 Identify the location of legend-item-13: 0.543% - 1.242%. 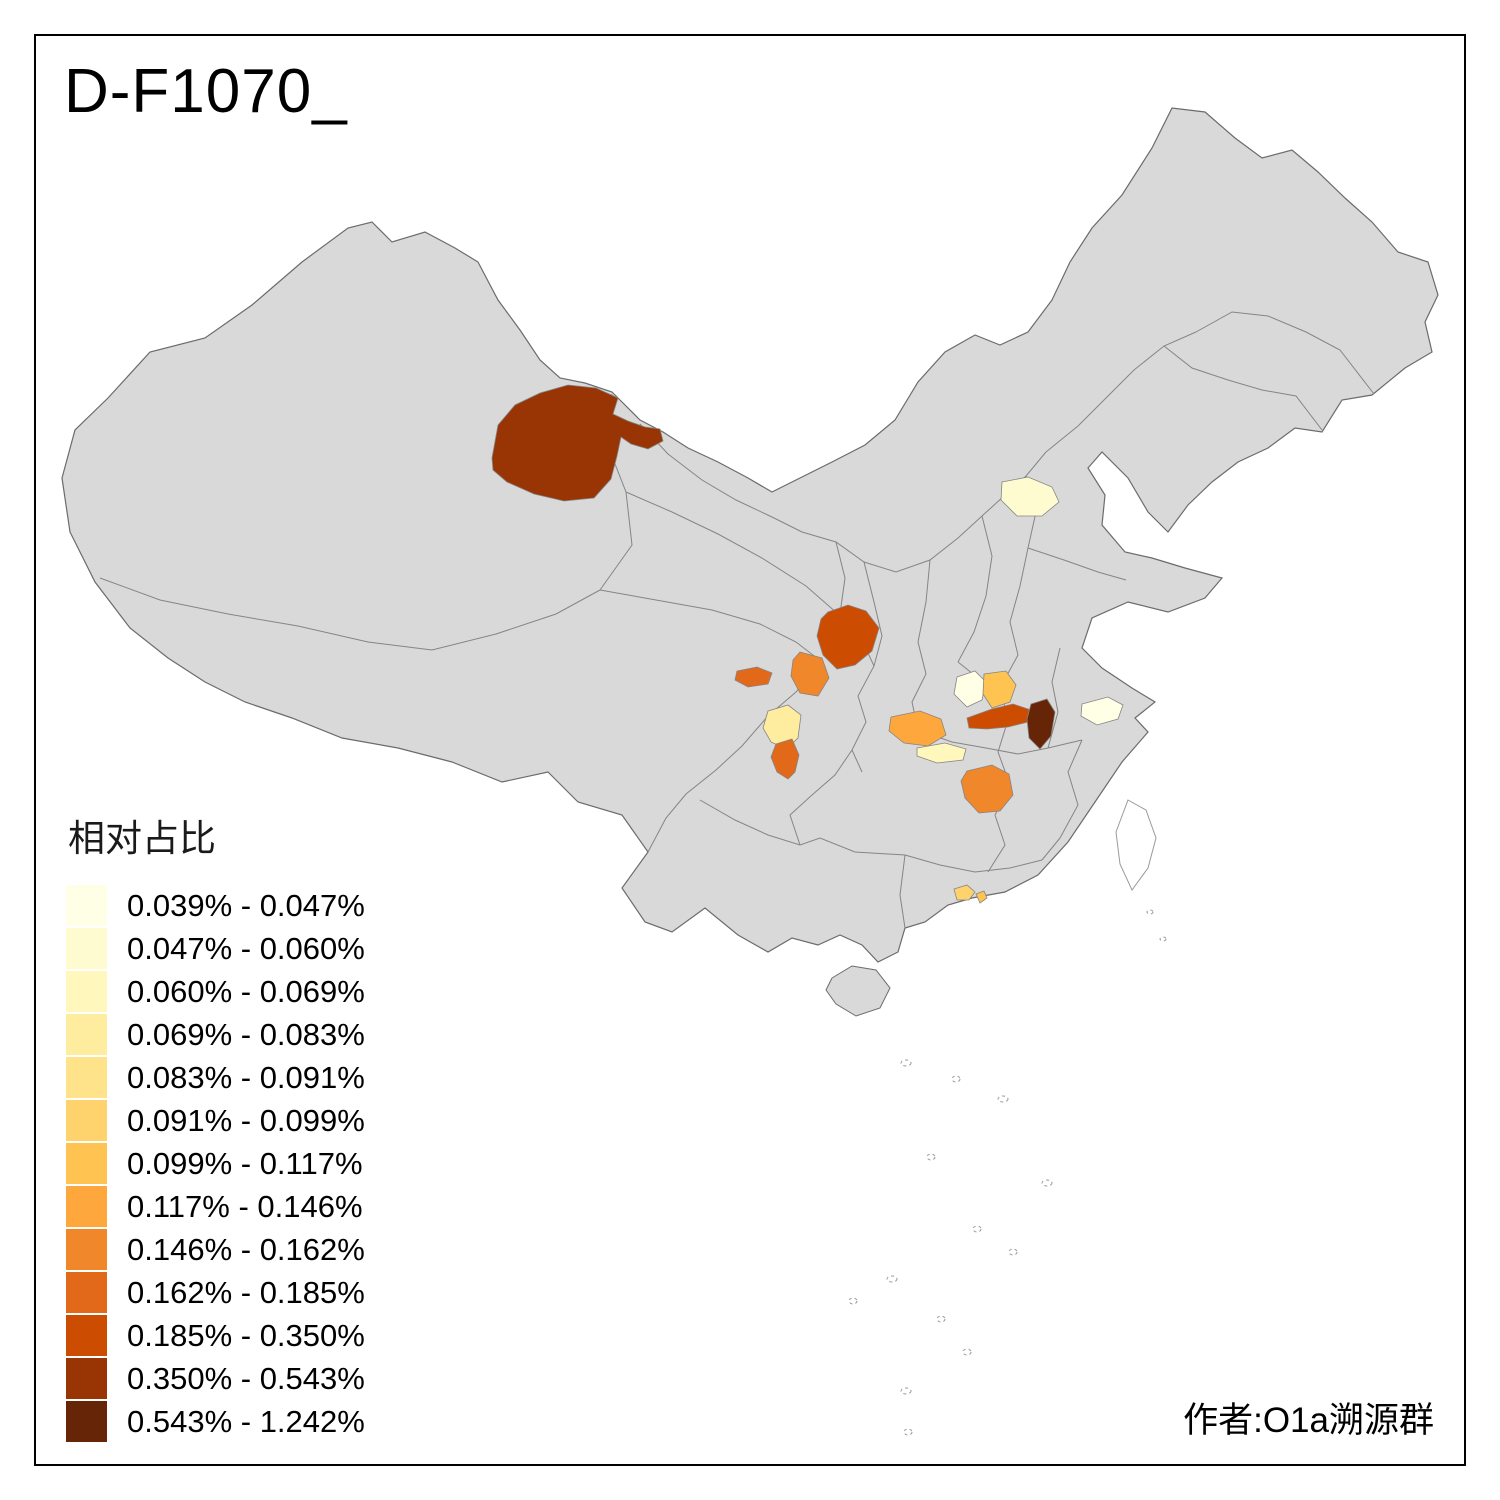
(215, 1421).